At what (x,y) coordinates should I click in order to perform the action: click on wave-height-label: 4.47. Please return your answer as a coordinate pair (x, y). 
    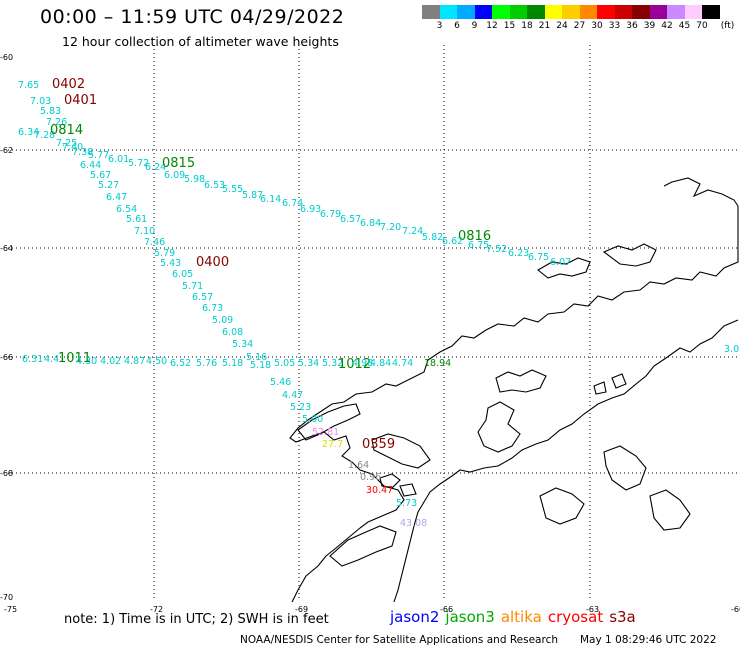
    Looking at the image, I should click on (292, 395).